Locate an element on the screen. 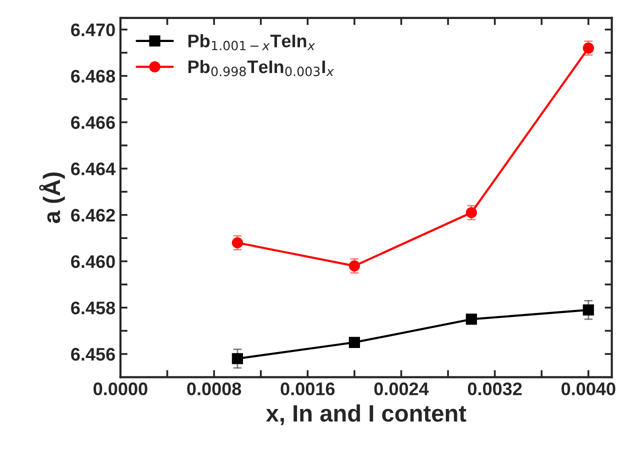 The height and width of the screenshot is (449, 634). x-tick-label: 0.0024 is located at coordinates (401, 389).